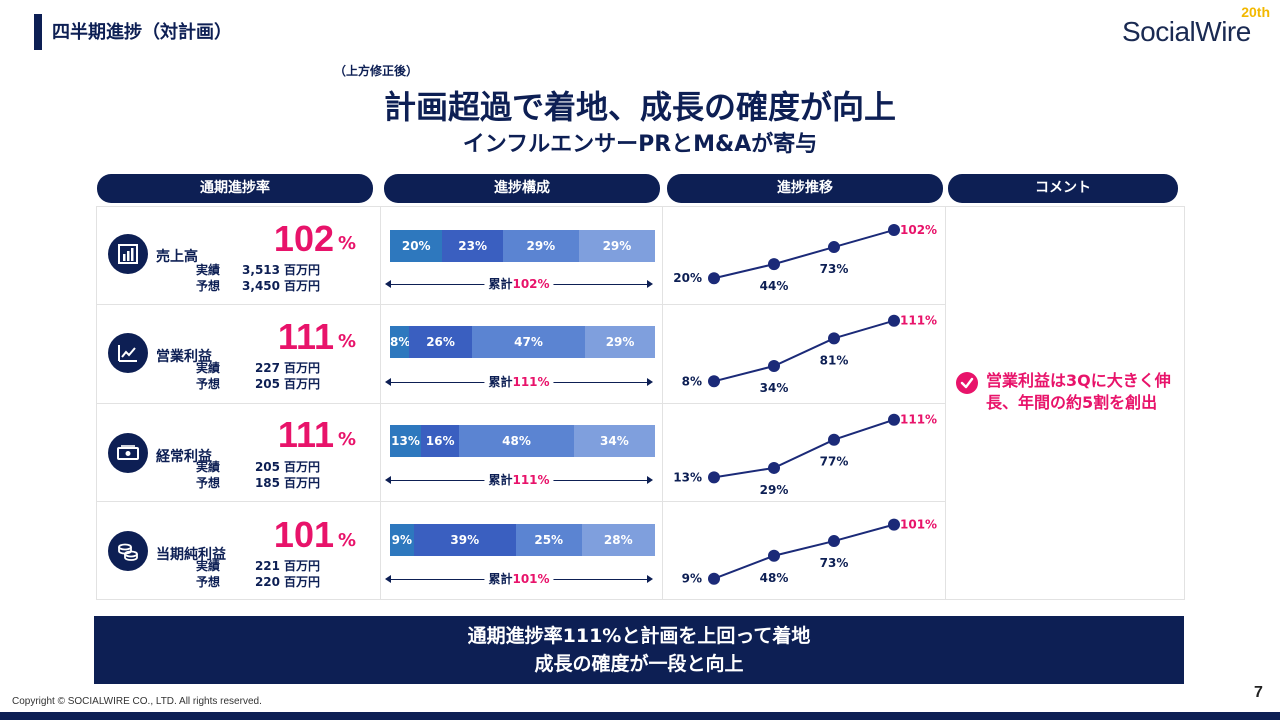  What do you see at coordinates (303, 534) in the screenshot?
I see `progress-rate-value: 101` at bounding box center [303, 534].